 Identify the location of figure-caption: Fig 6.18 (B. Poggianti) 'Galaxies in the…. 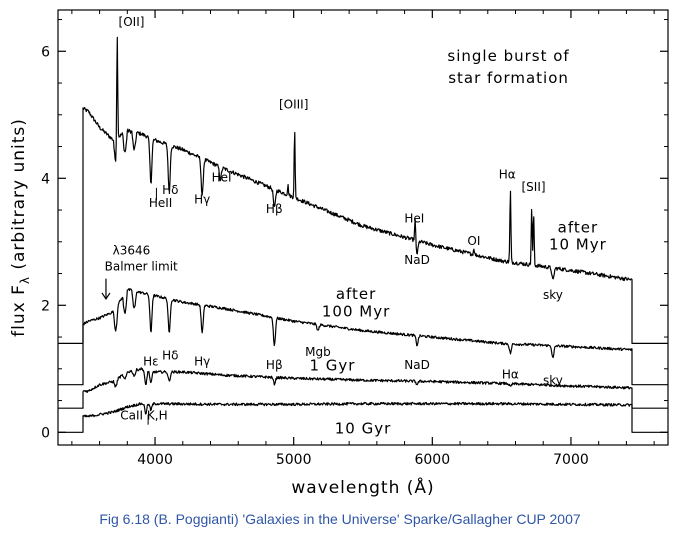
(340, 519).